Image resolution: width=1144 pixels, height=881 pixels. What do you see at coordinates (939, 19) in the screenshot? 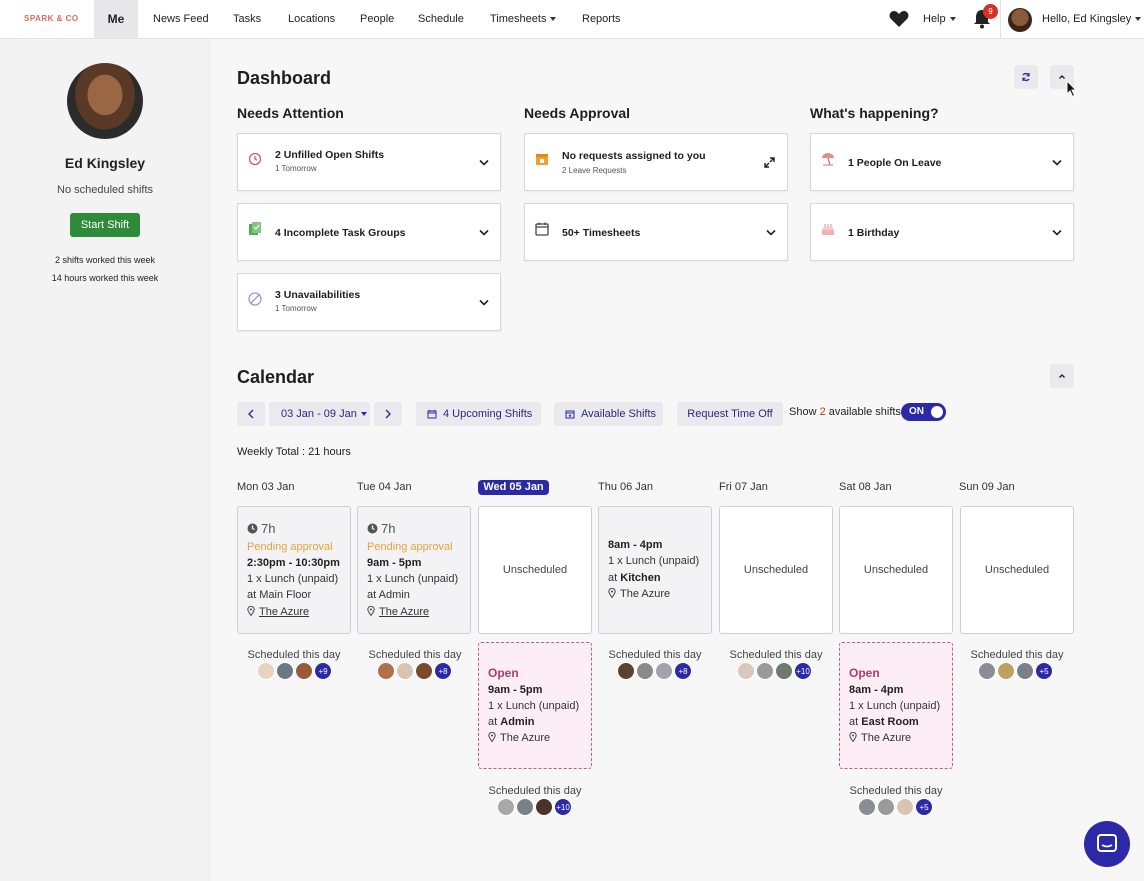
I see `help-menu: Help` at bounding box center [939, 19].